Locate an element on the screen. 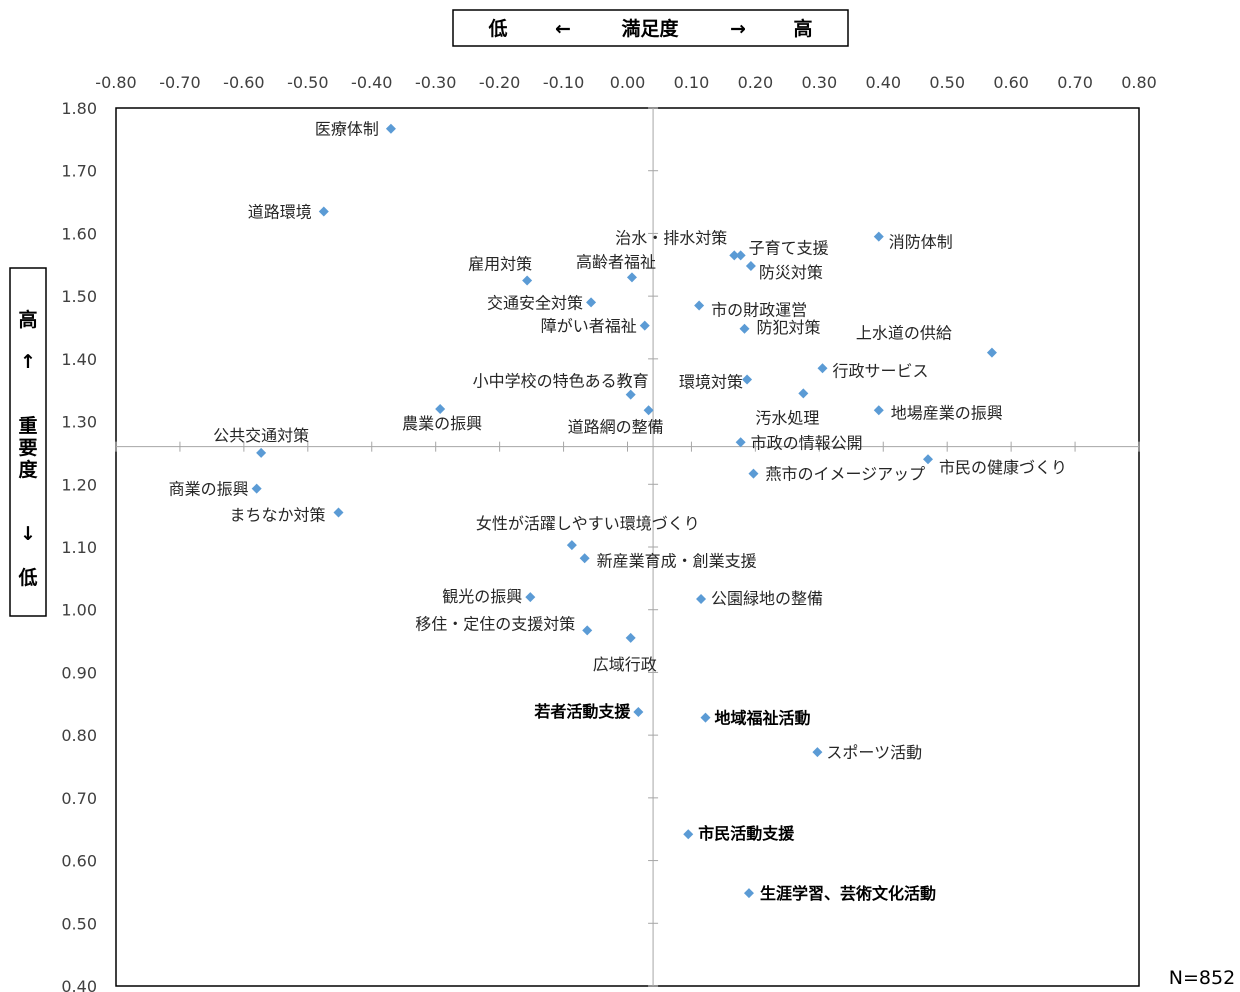 The height and width of the screenshot is (992, 1240). y-tick-label: 1.00 is located at coordinates (79, 610).